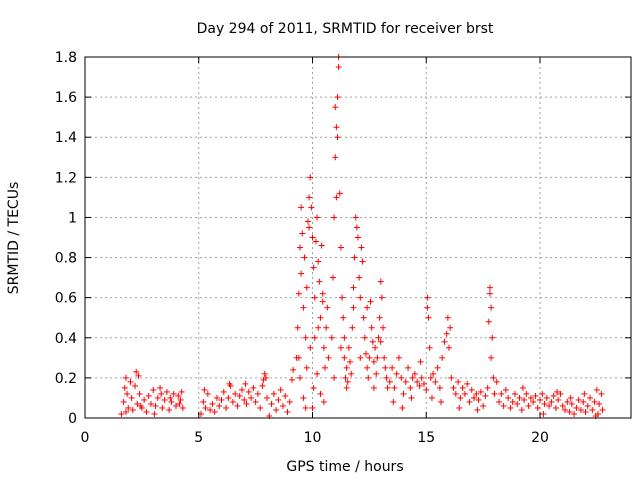  What do you see at coordinates (66, 178) in the screenshot?
I see `y-tick-label: 1.2` at bounding box center [66, 178].